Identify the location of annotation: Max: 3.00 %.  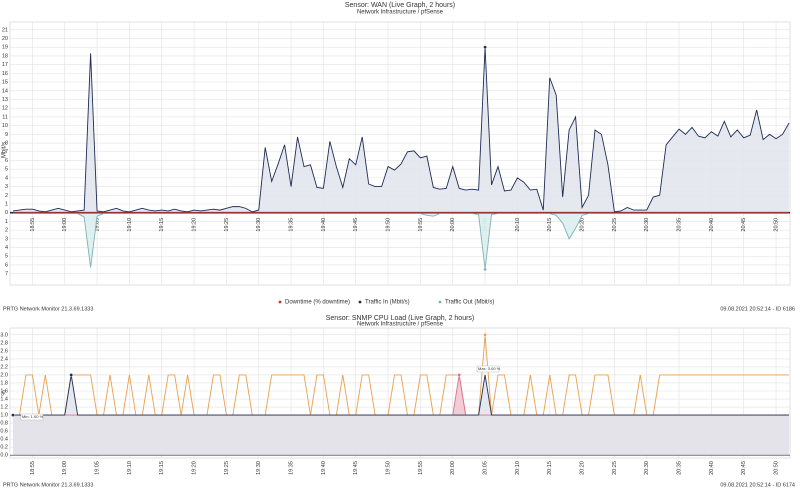
(489, 368).